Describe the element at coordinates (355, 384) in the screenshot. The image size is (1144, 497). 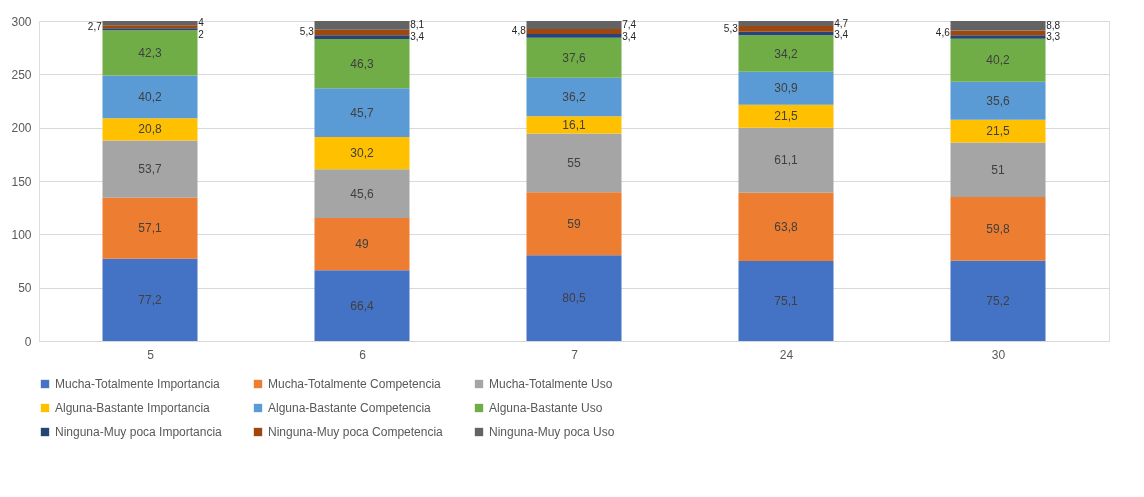
I see `legend-label: Mucha-Totalmente Competencia` at that location.